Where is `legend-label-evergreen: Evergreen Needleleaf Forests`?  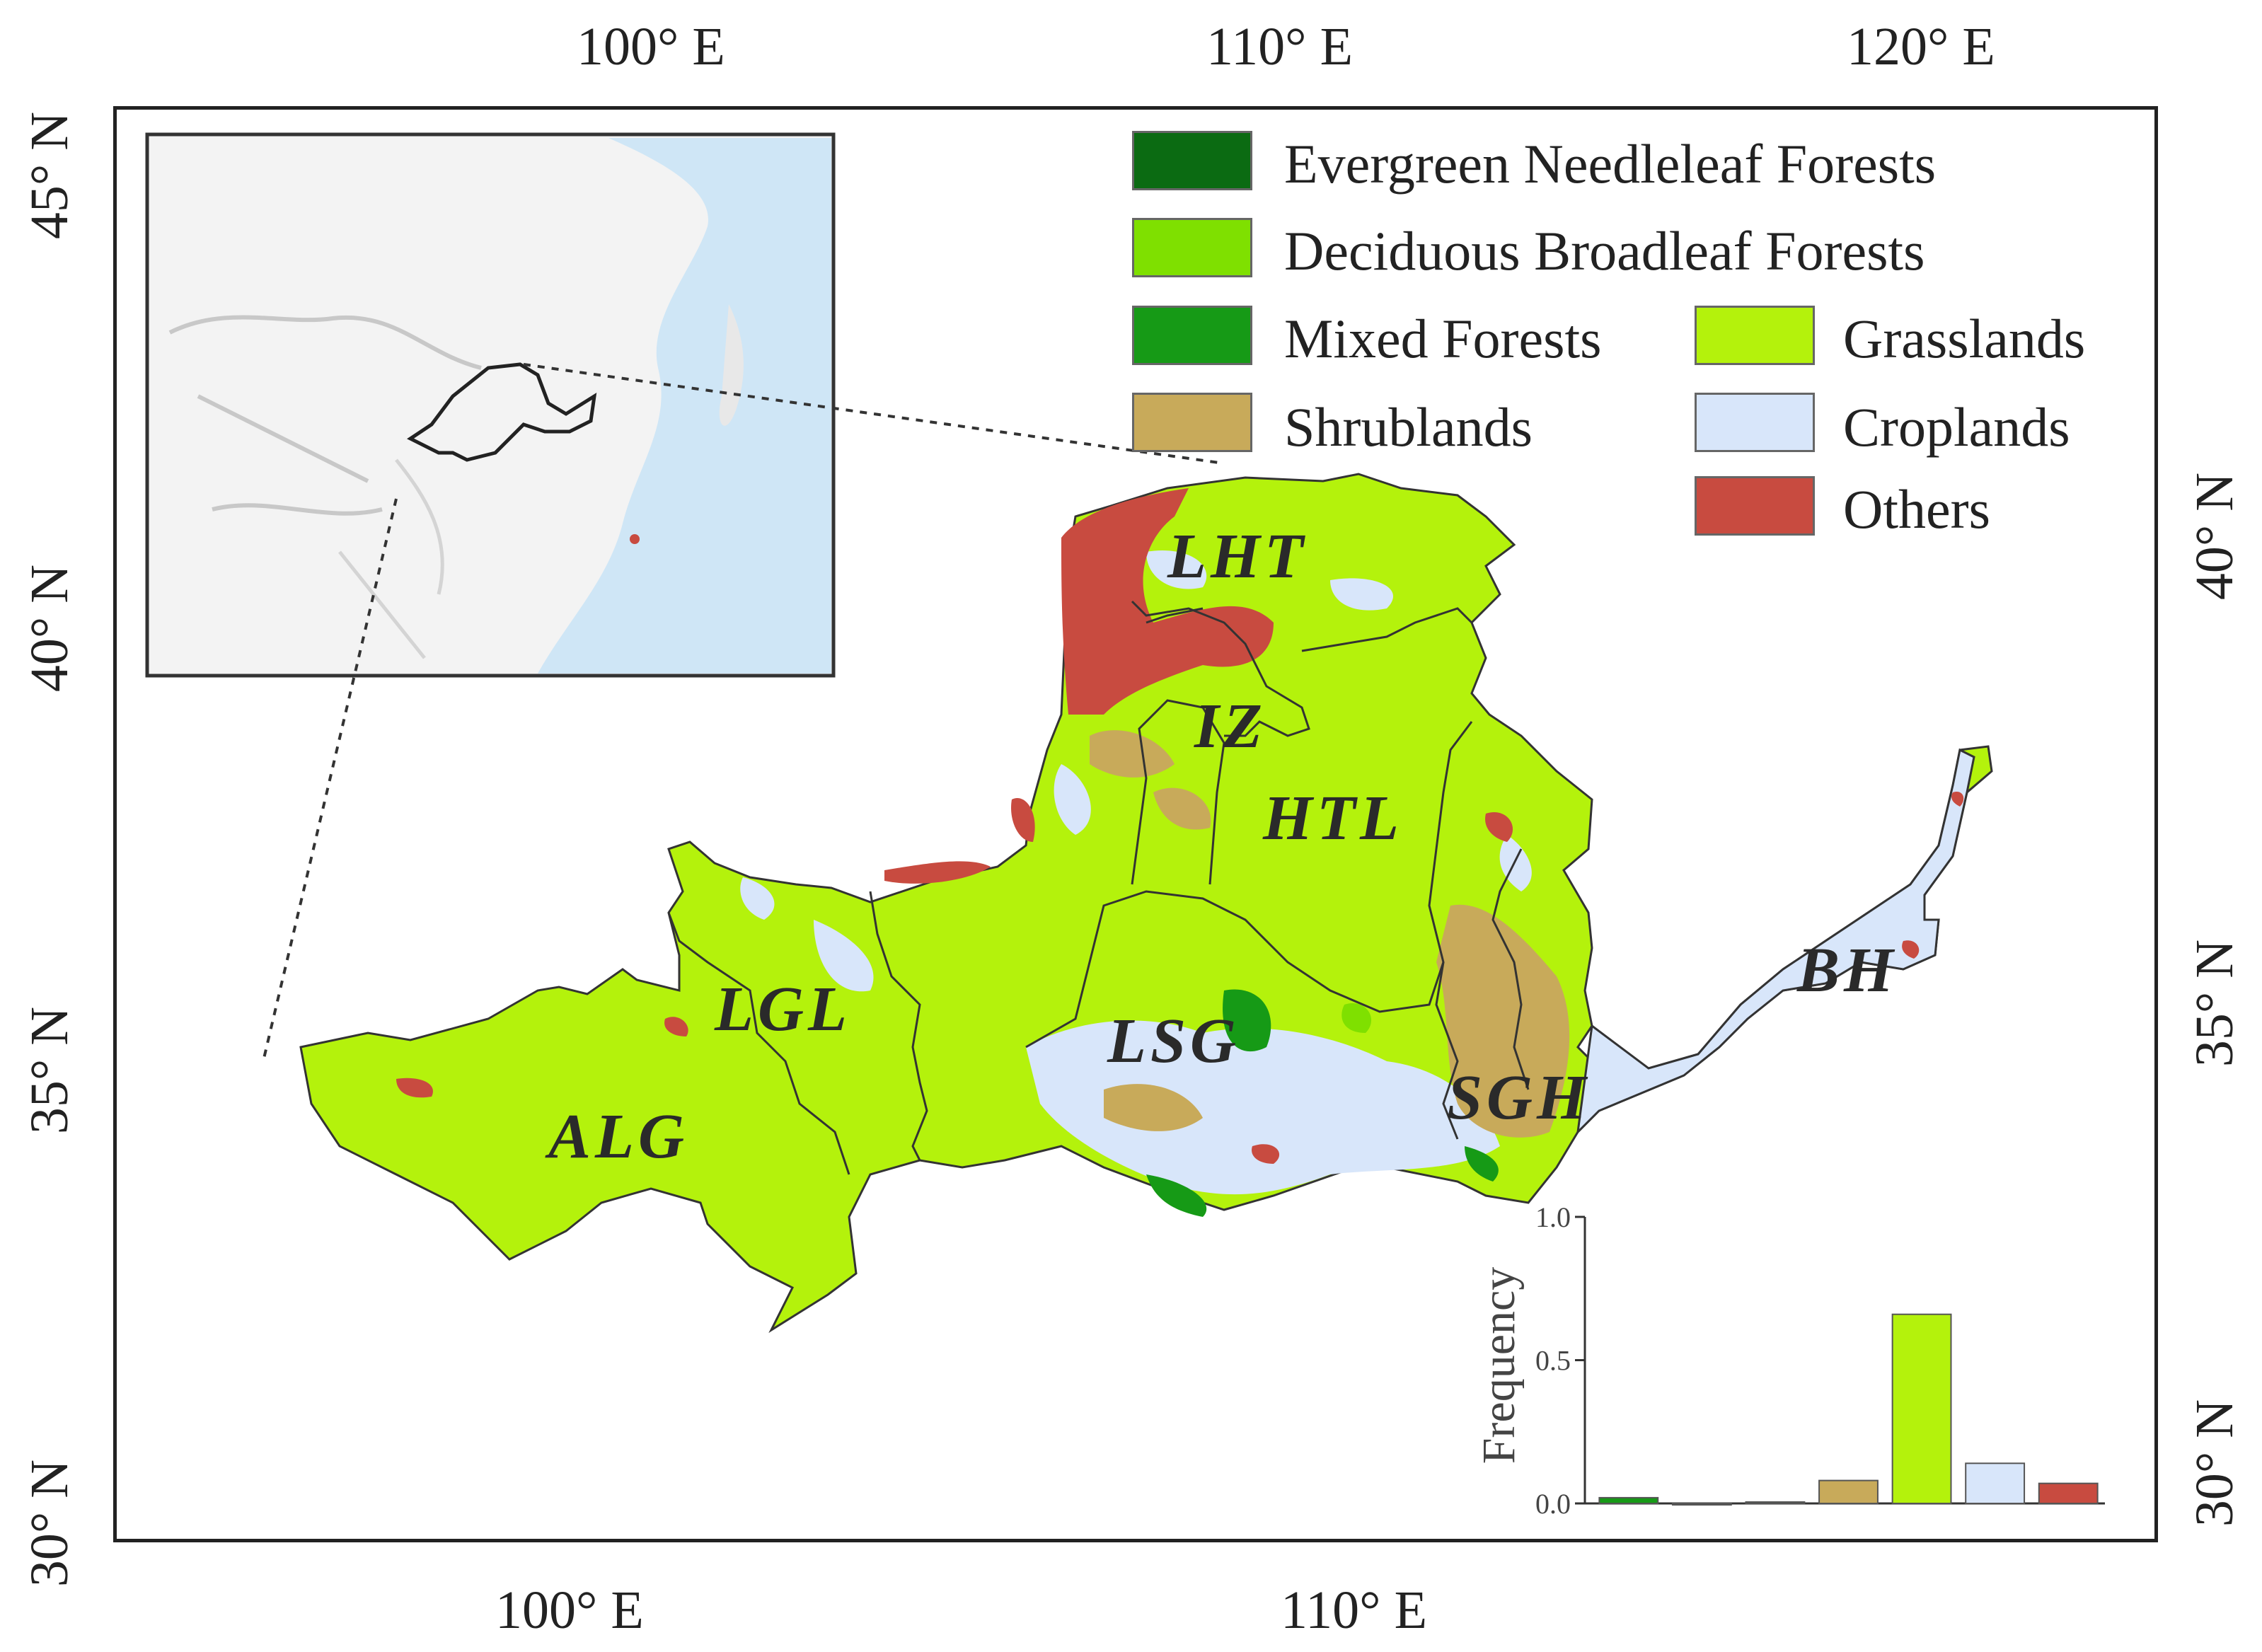
legend-label-evergreen: Evergreen Needleleaf Forests is located at coordinates (1610, 164).